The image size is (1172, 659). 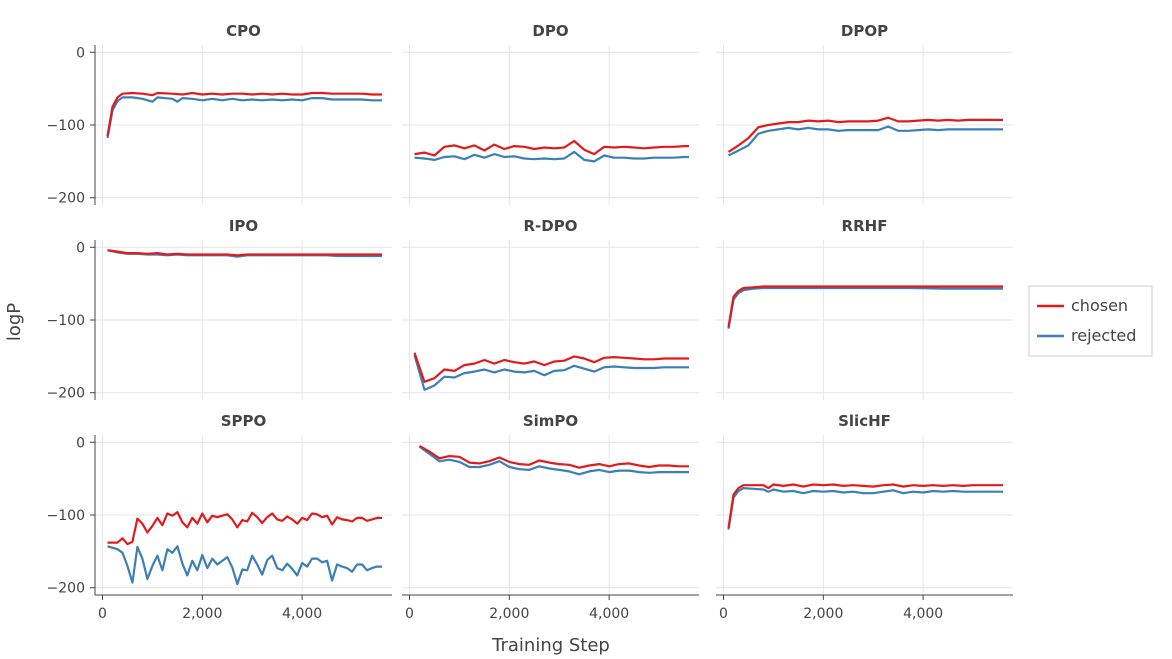 What do you see at coordinates (864, 31) in the screenshot?
I see `panel-title: DPOP` at bounding box center [864, 31].